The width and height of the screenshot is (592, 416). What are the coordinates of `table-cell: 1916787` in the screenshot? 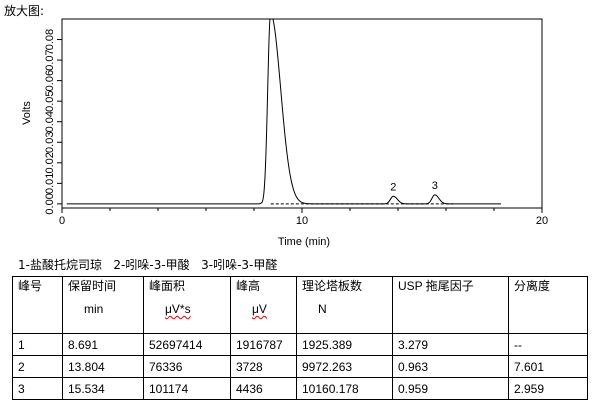 It's located at (263, 344).